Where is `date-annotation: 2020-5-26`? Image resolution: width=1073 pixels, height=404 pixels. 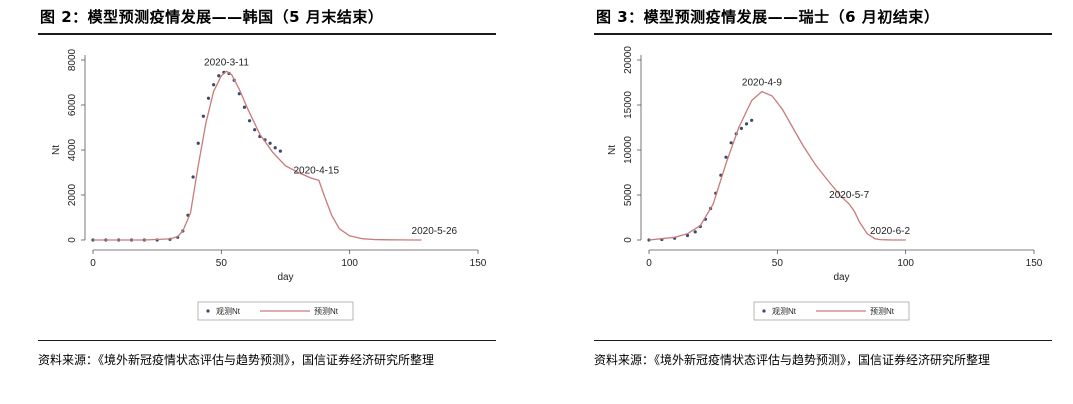
date-annotation: 2020-5-26 is located at coordinates (435, 231).